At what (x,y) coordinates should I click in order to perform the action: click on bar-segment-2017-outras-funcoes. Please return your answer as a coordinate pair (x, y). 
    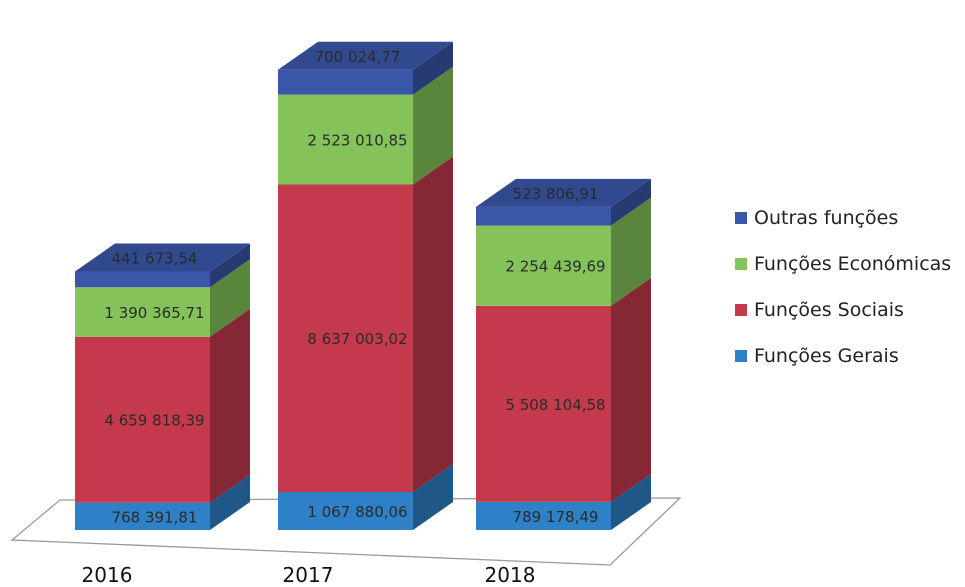
    Looking at the image, I should click on (365, 68).